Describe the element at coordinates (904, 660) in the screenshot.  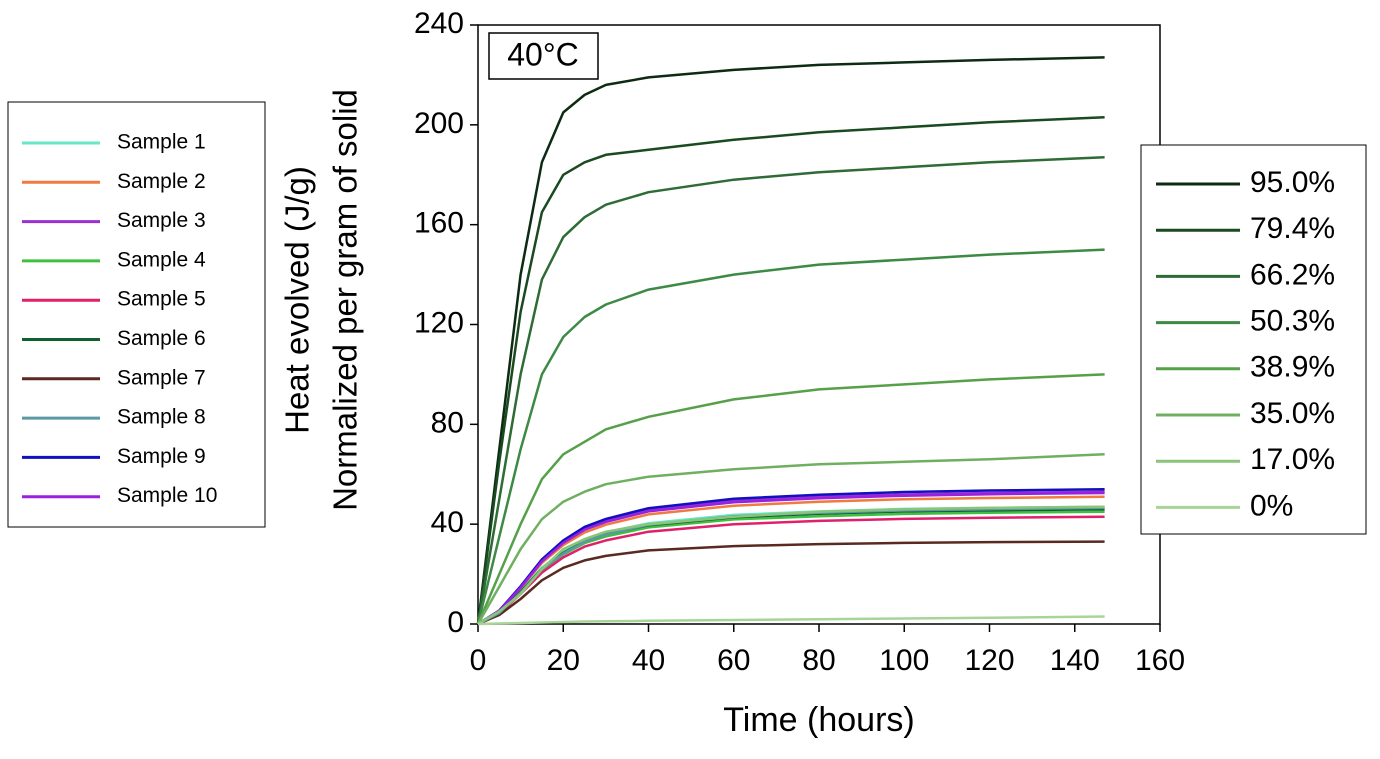
I see `x-tick-label: 100` at that location.